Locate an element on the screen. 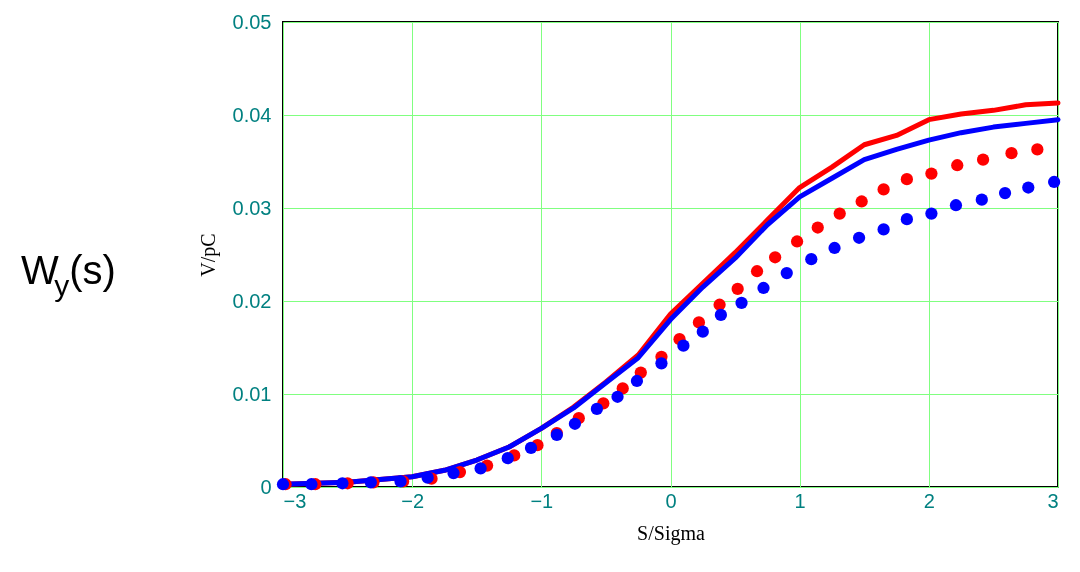  x-tick-label: −2 is located at coordinates (413, 500).